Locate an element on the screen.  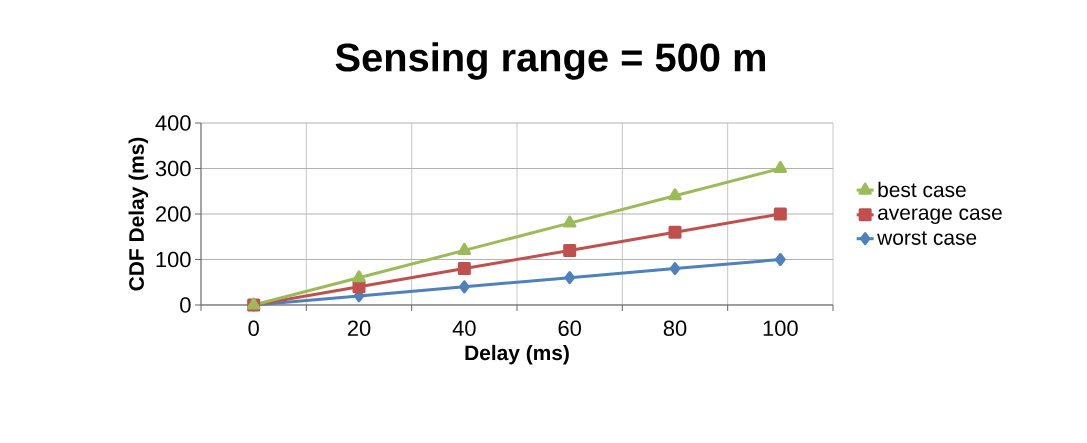
legend-label: average case is located at coordinates (940, 216).